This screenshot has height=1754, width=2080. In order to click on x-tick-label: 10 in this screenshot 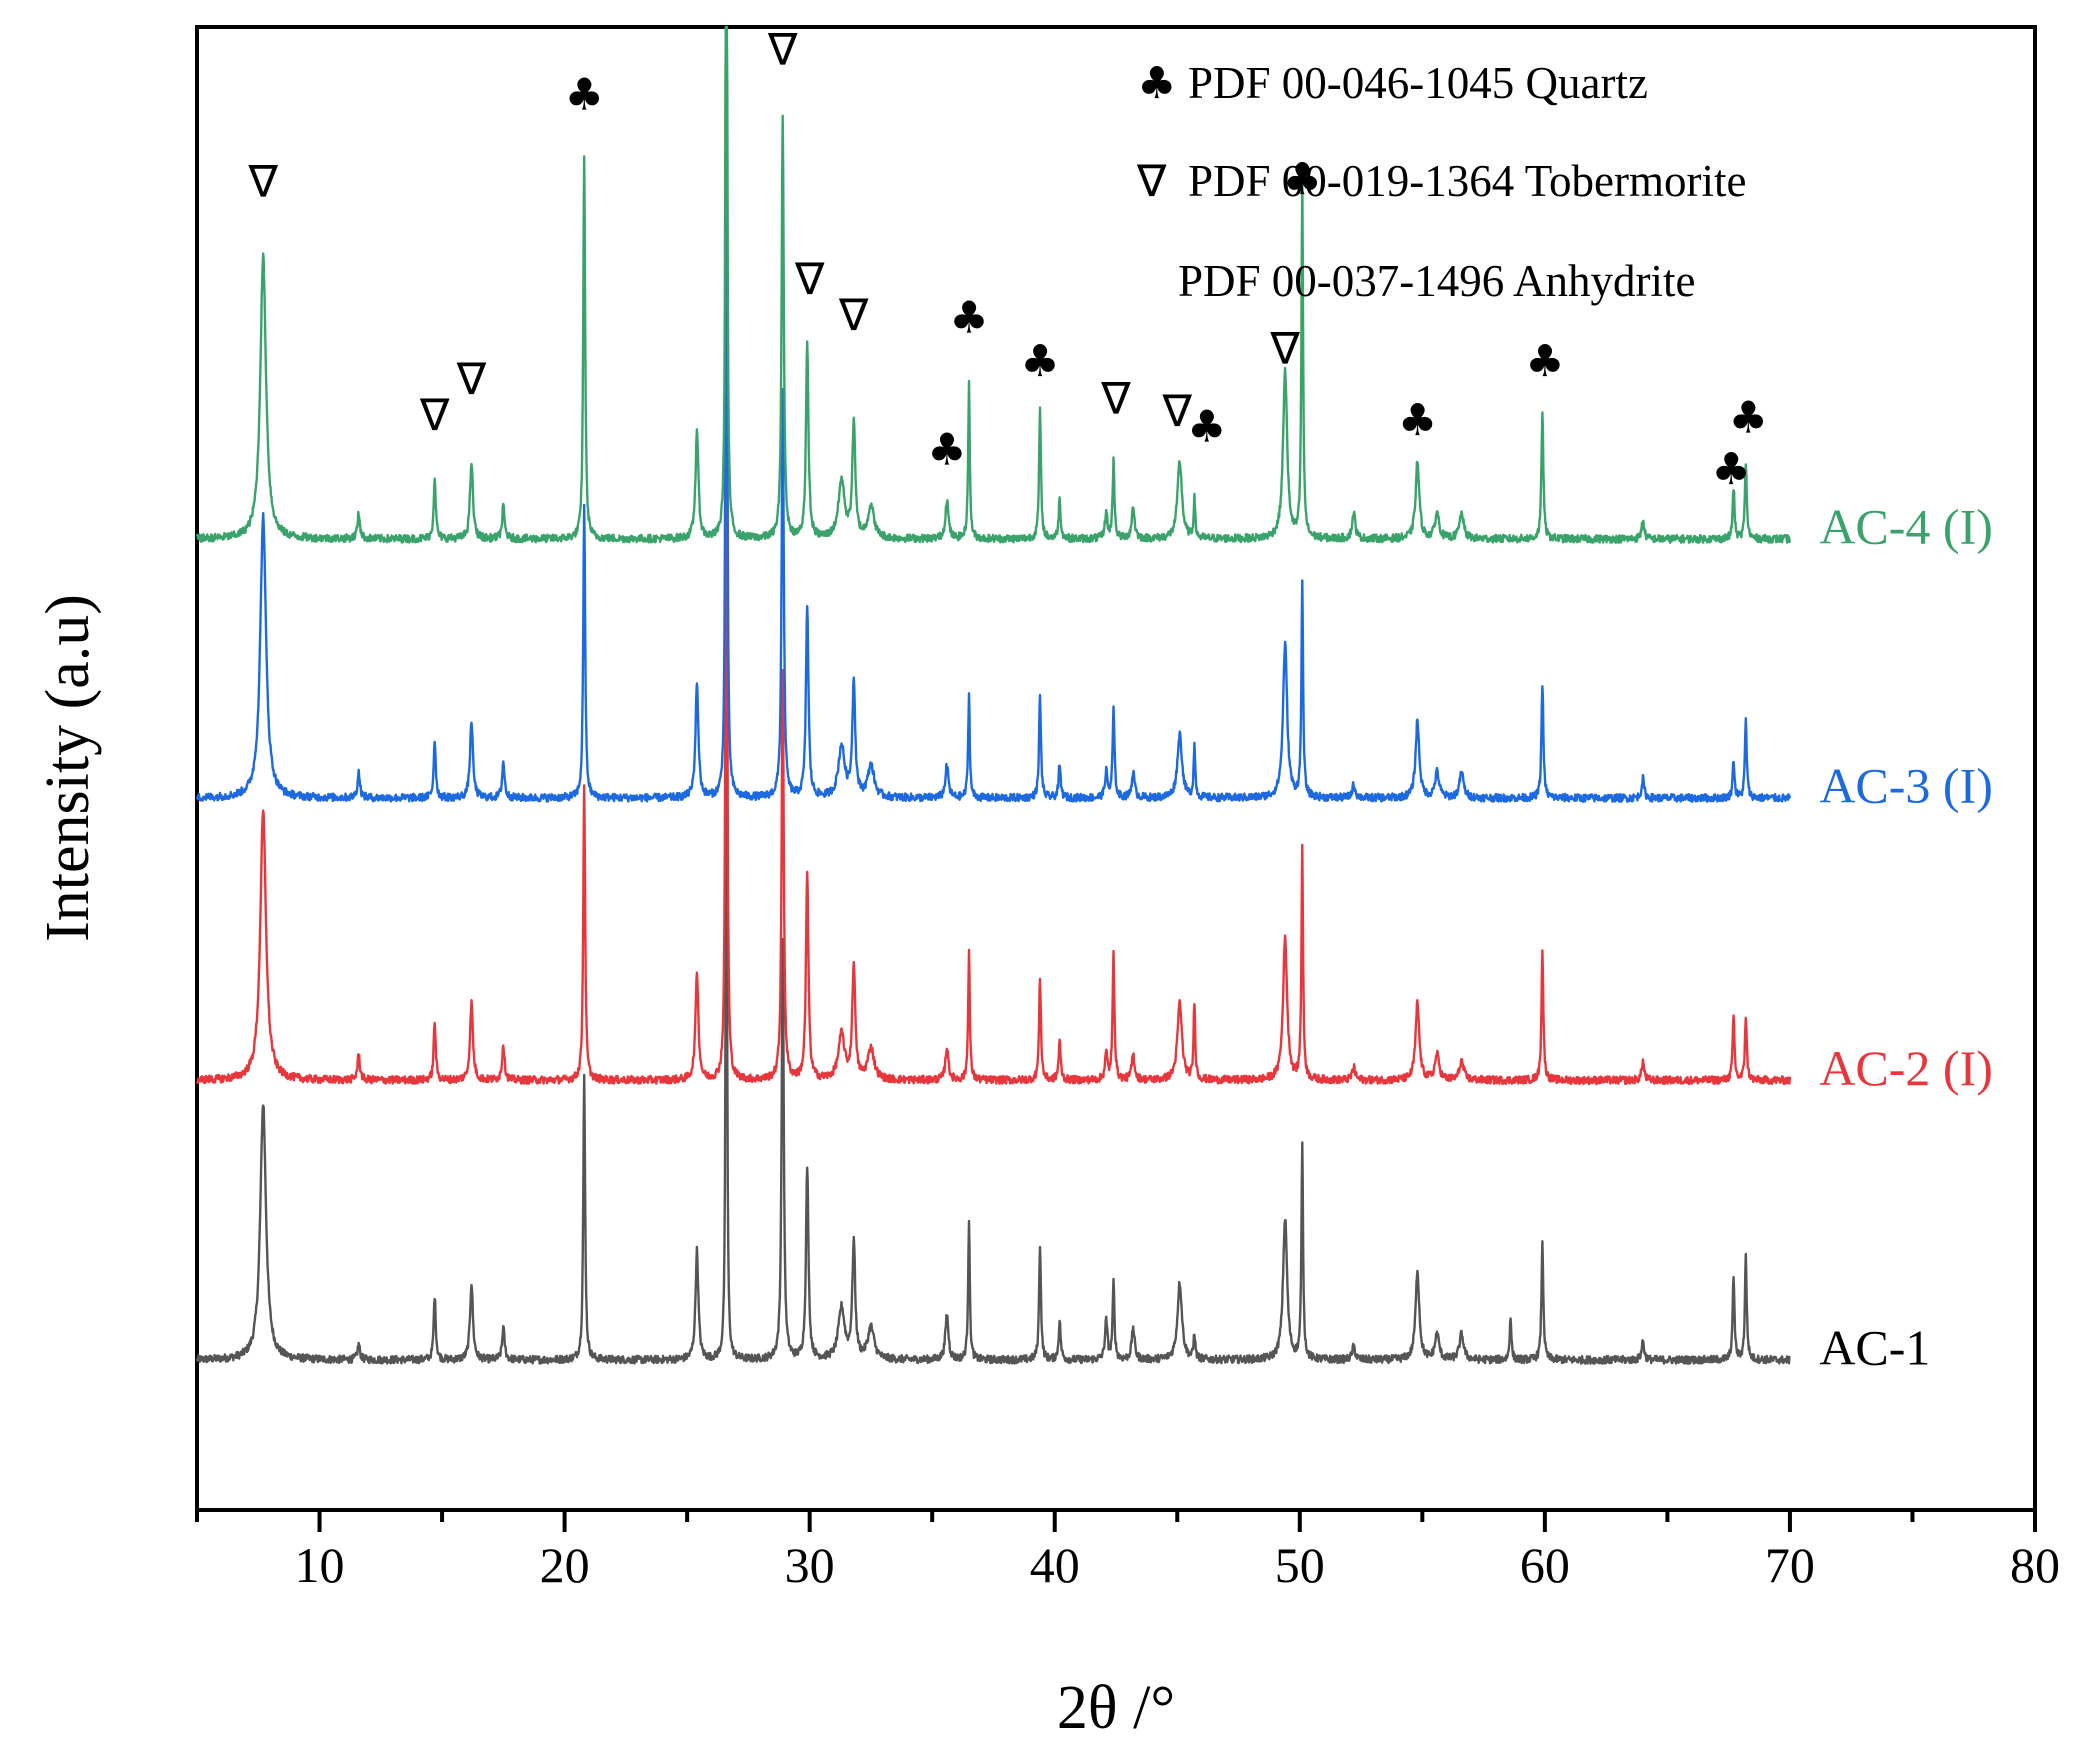, I will do `click(320, 1565)`.